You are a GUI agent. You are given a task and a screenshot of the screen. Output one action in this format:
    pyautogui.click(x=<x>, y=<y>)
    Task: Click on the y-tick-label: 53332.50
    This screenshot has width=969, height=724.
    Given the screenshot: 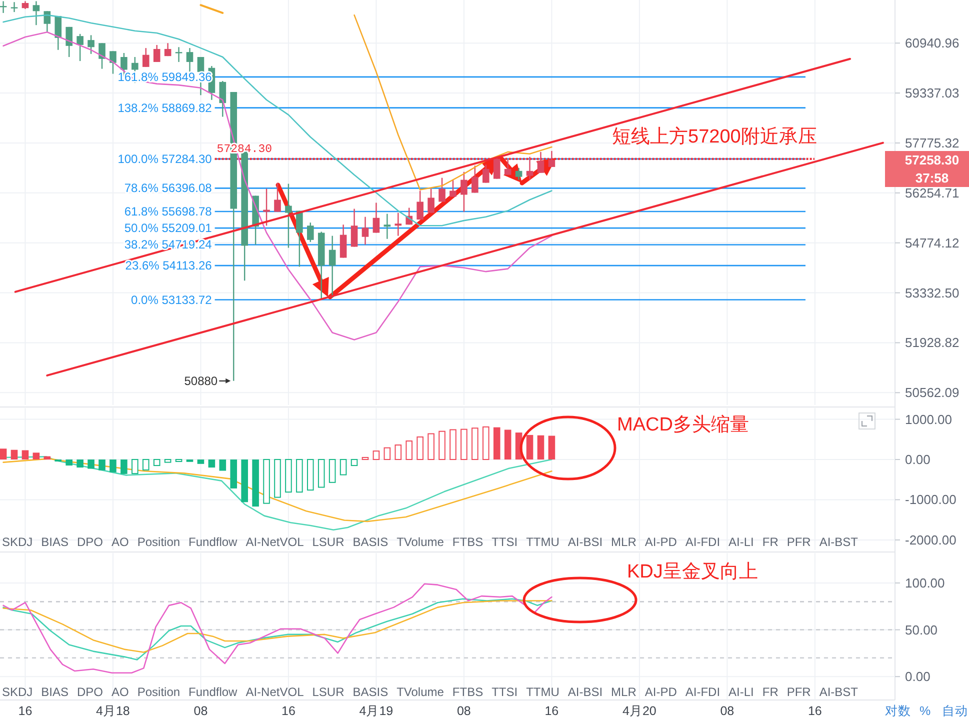 What is the action you would take?
    pyautogui.click(x=932, y=292)
    